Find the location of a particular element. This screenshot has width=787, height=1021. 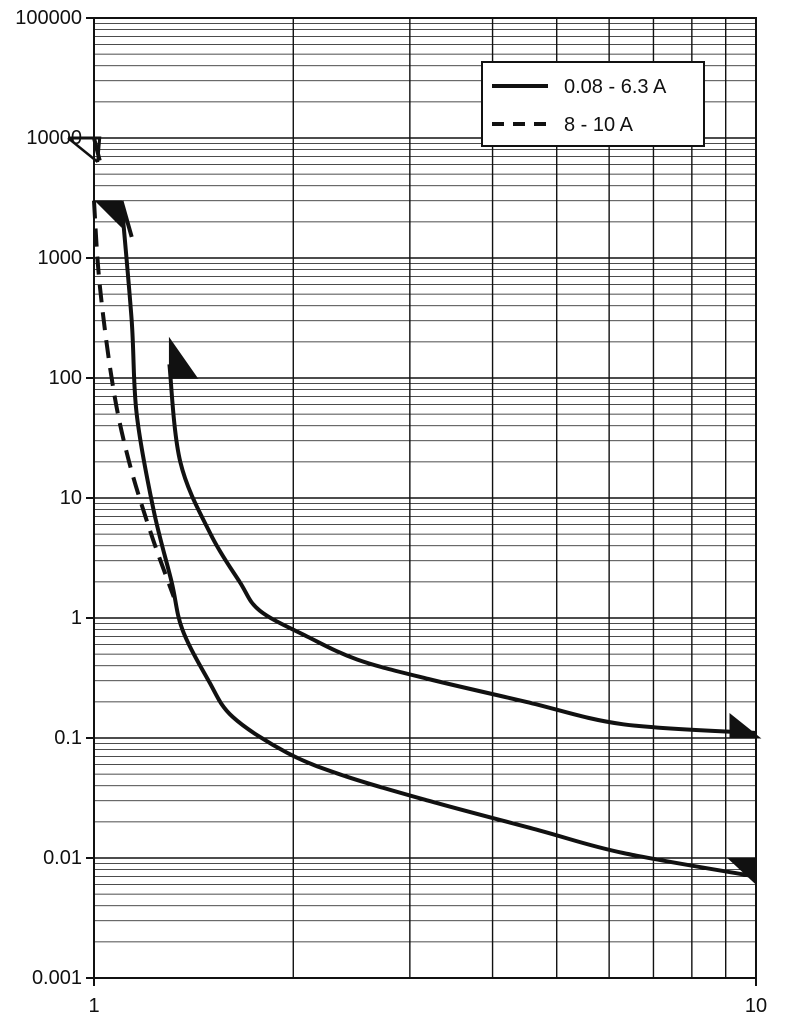

marker-lower-end is located at coordinates (741, 871).